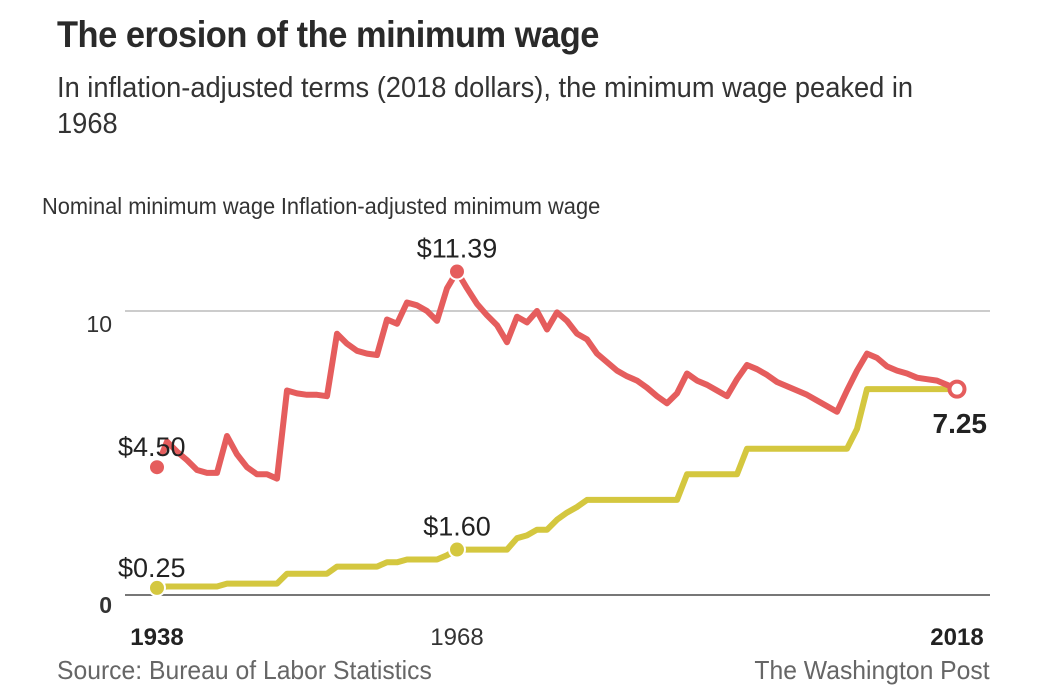  Describe the element at coordinates (456, 637) in the screenshot. I see `x-tick-label: 1968` at that location.